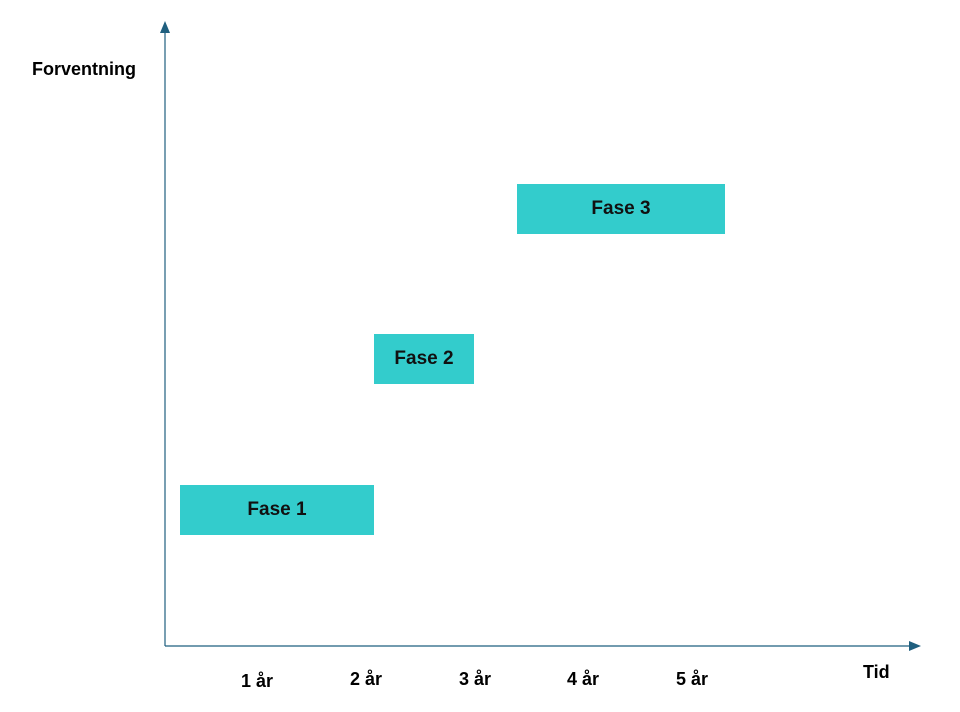  I want to click on tick-label-2: 2 år, so click(366, 679).